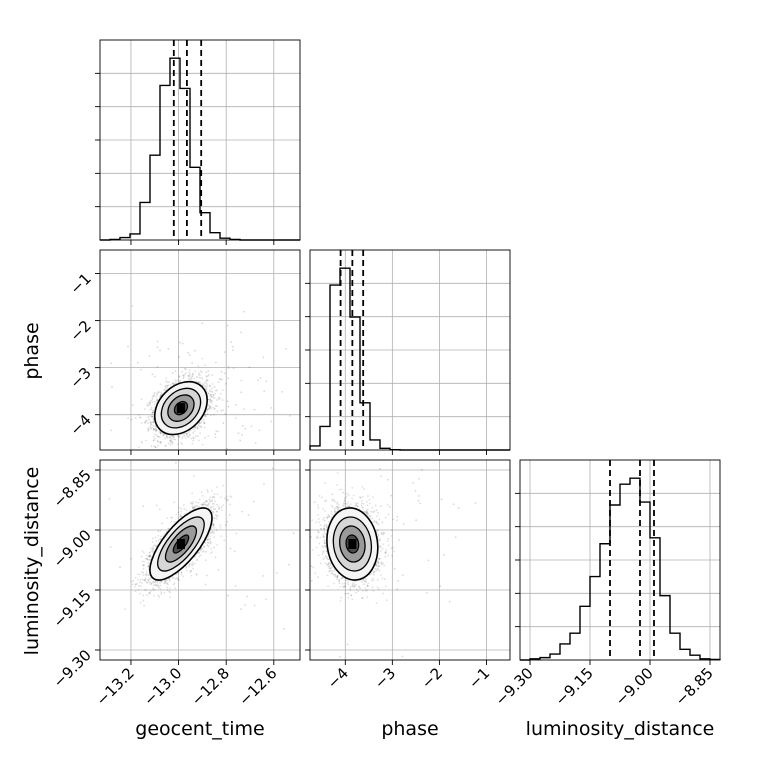 This screenshot has height=760, width=760. I want to click on axes-frame, so click(200, 140).